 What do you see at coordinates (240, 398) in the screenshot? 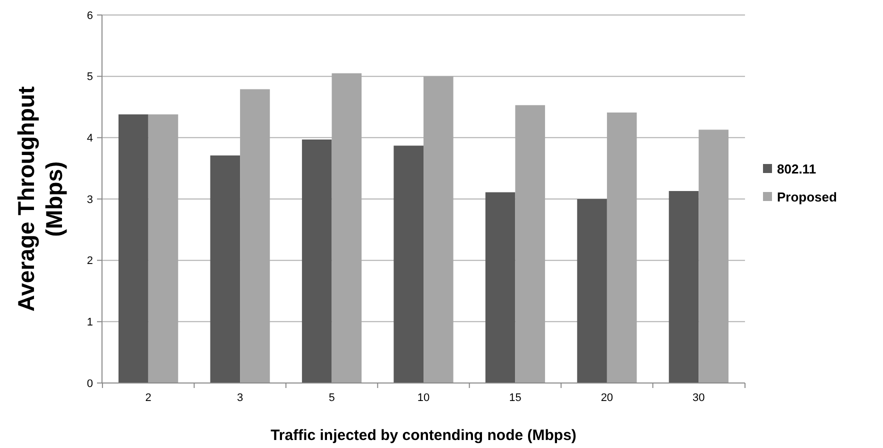
I see `x-tick-label: 3` at bounding box center [240, 398].